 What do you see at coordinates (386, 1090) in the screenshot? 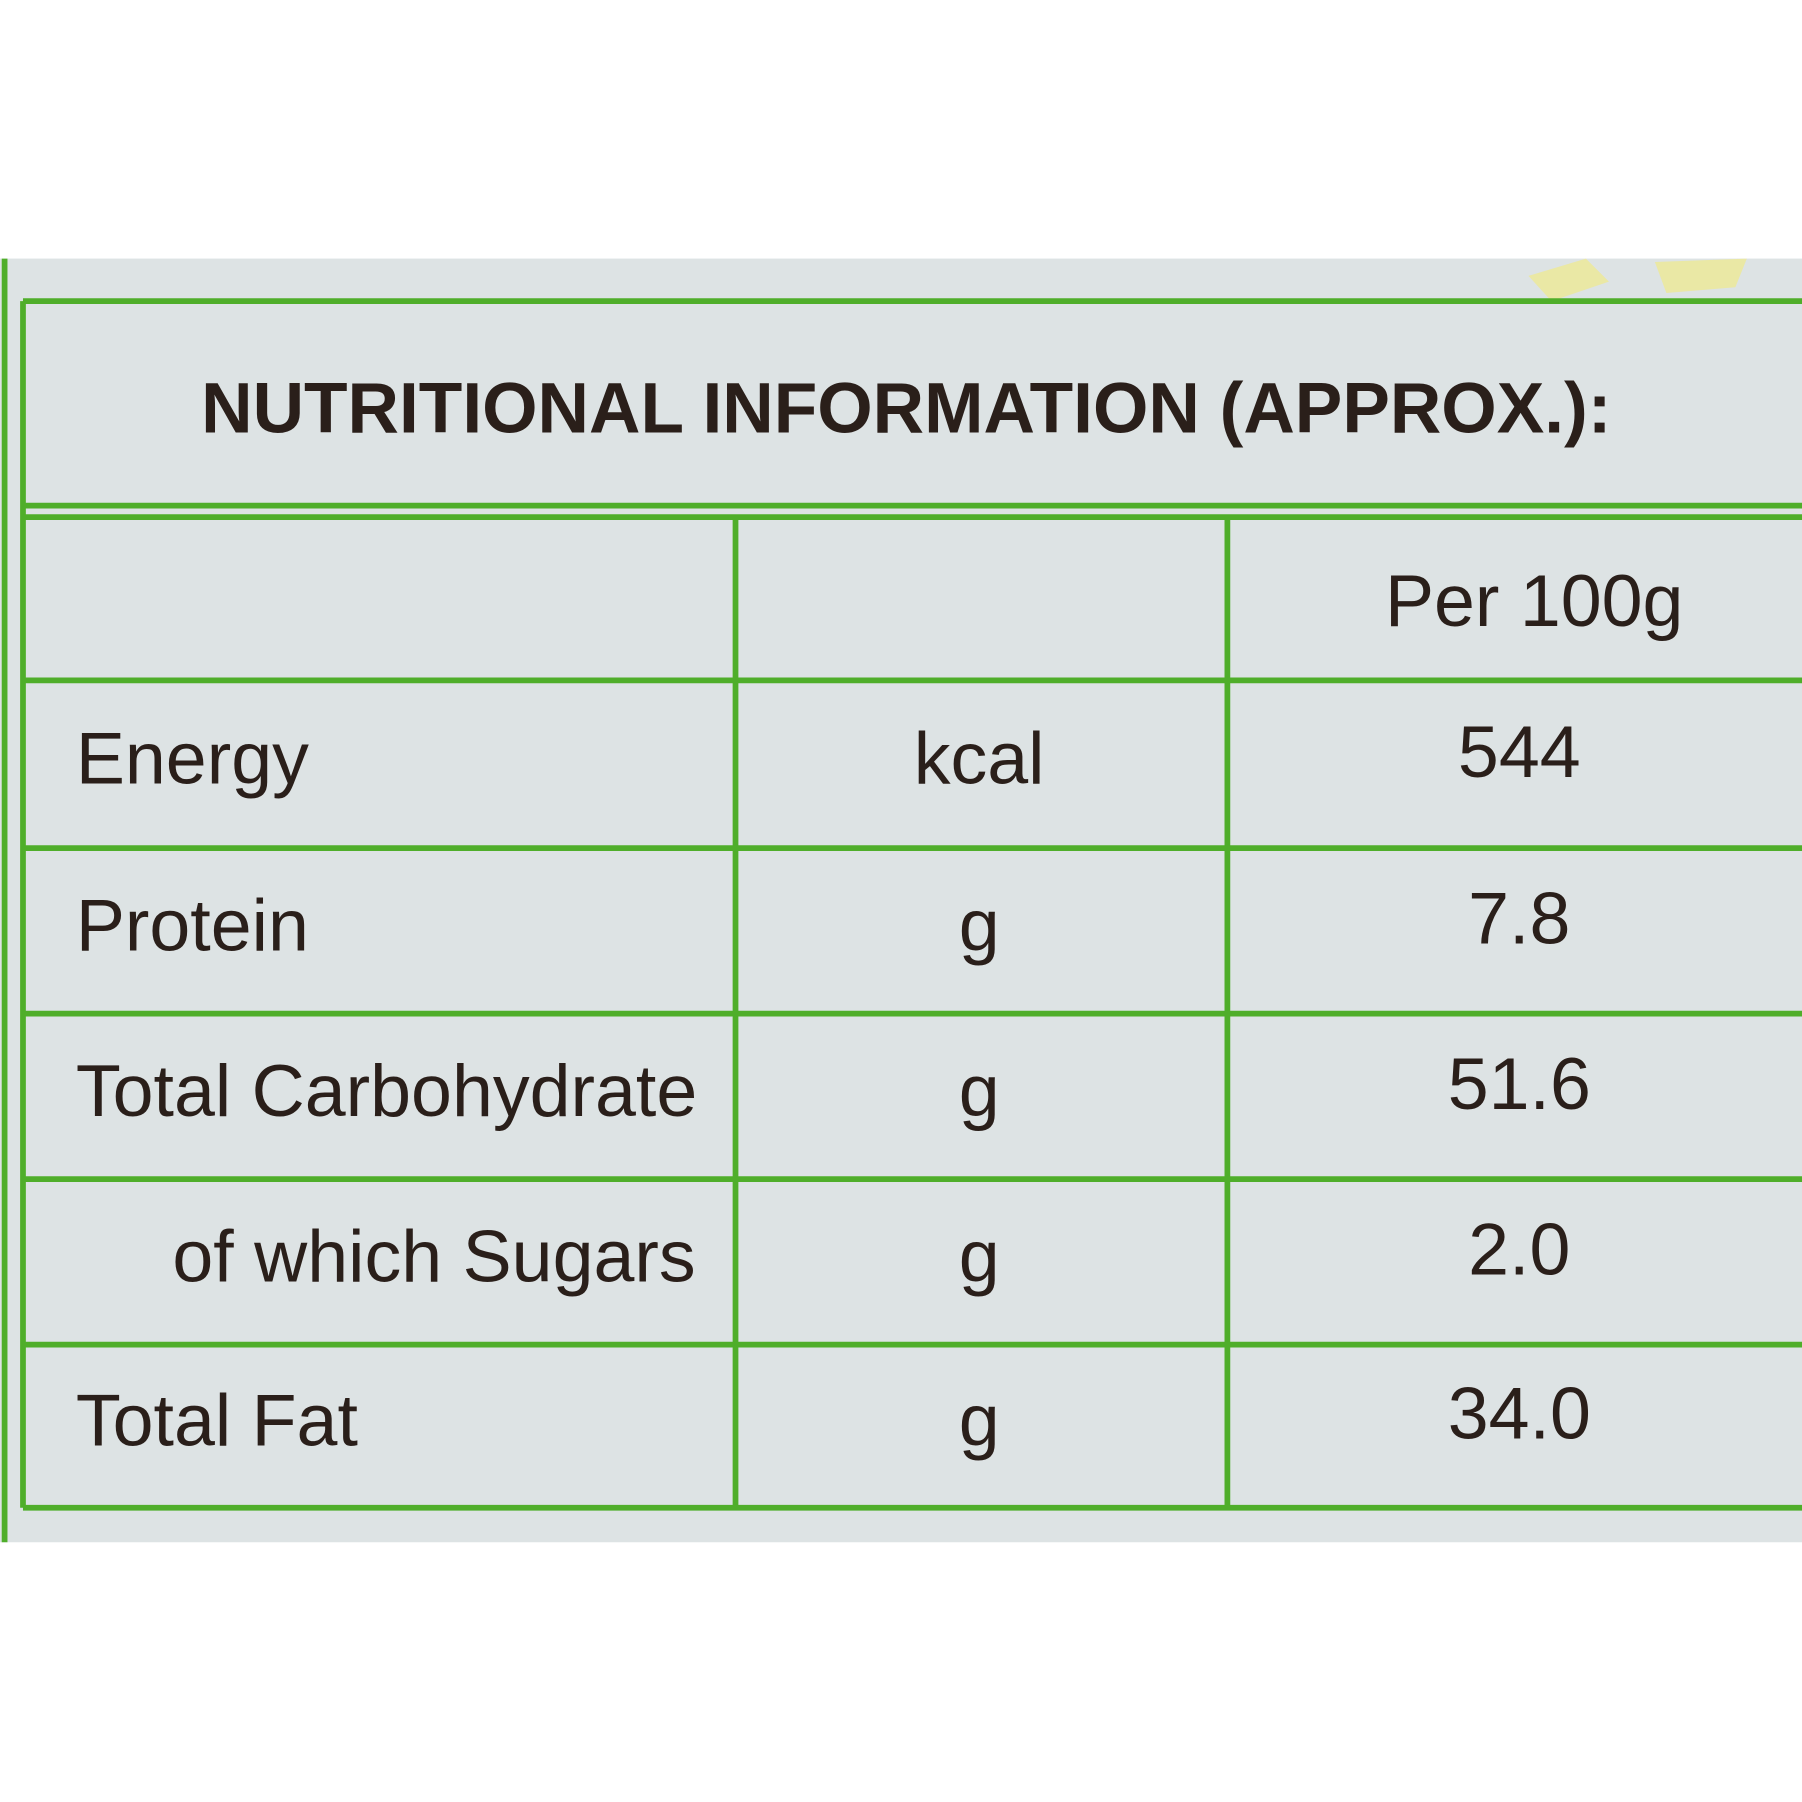
I see `nutrient-name: Total Carbohydrate` at bounding box center [386, 1090].